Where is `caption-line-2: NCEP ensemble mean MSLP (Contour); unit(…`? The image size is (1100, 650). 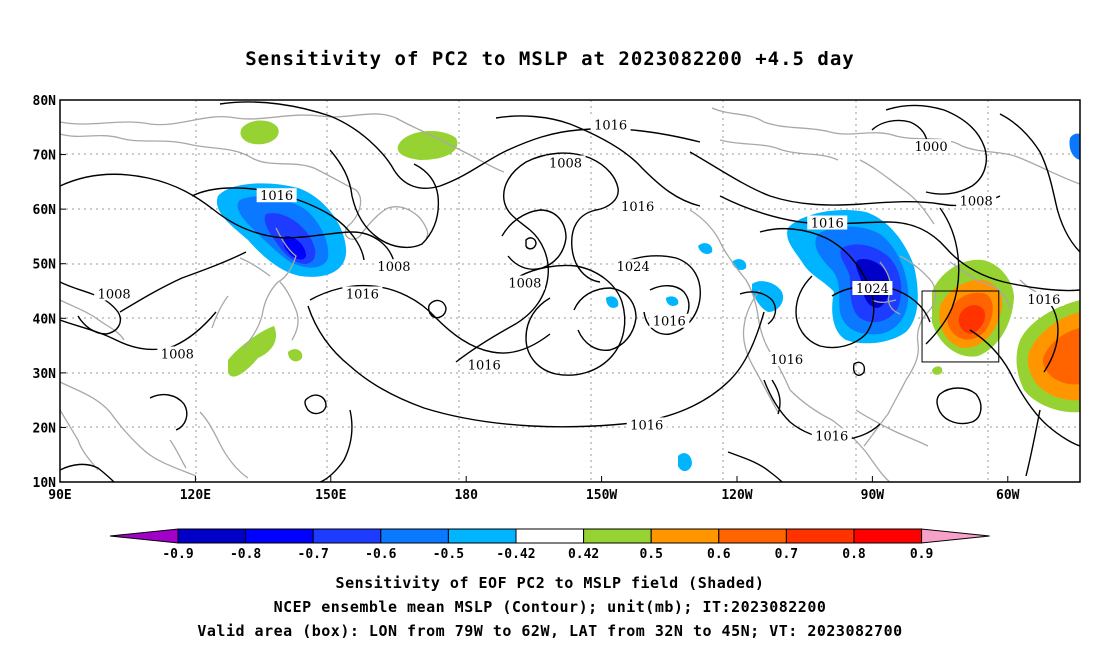
caption-line-2: NCEP ensemble mean MSLP (Contour); unit(… is located at coordinates (550, 607).